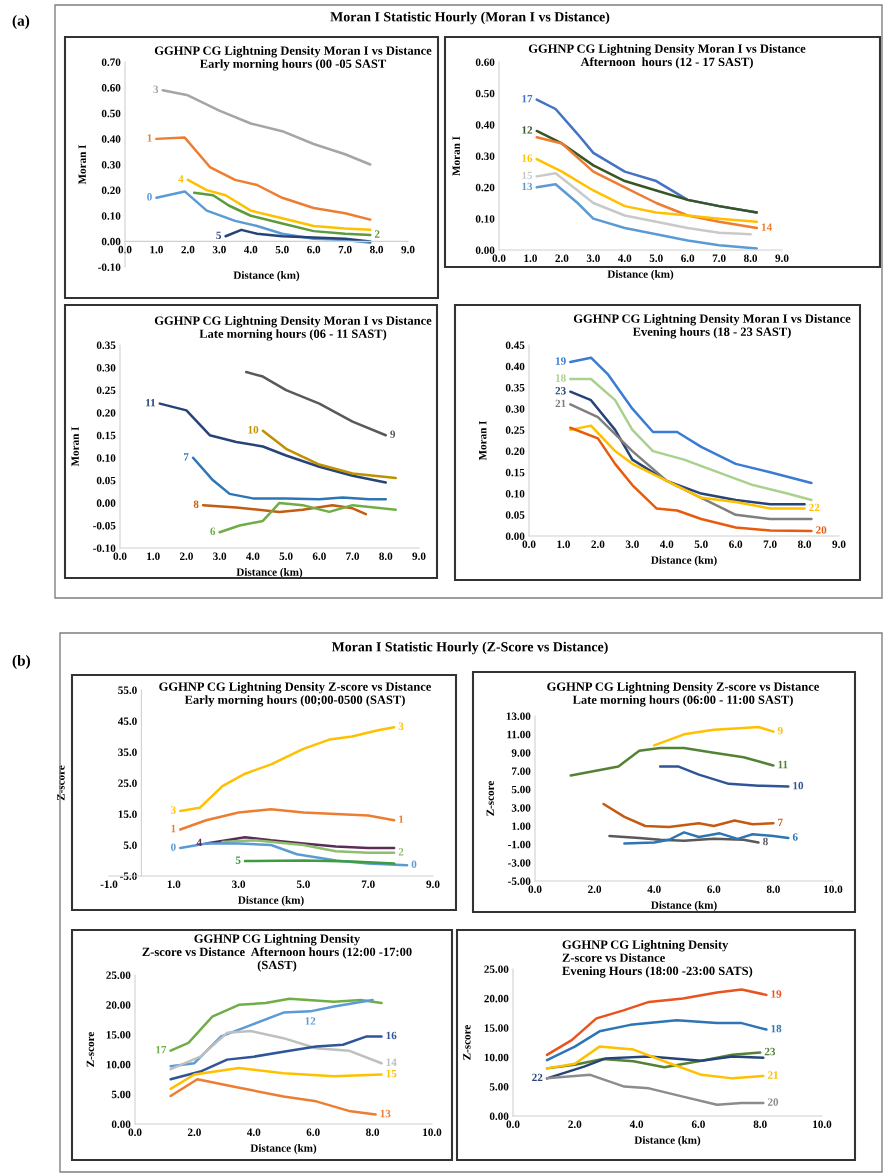 The width and height of the screenshot is (884, 1175). I want to click on series-label: 2, so click(377, 234).